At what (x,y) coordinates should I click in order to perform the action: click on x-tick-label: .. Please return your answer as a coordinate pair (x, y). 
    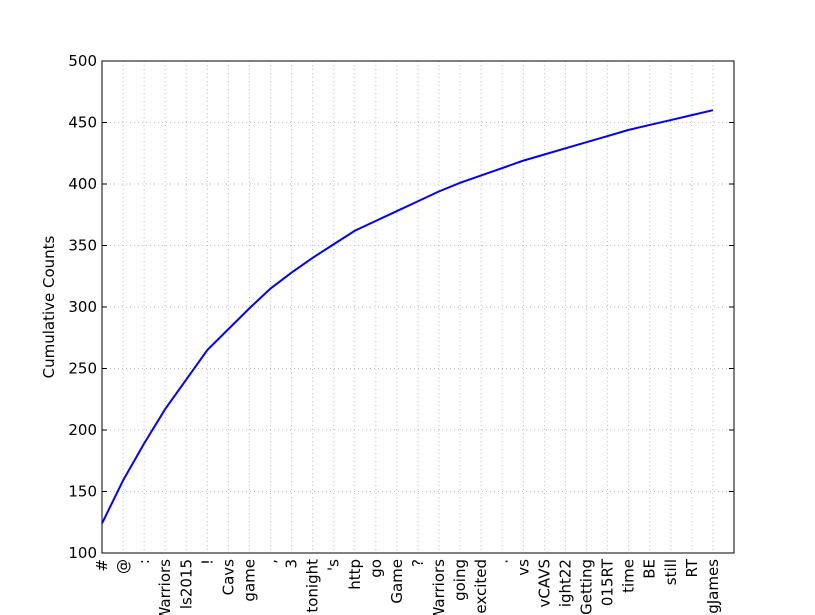
    Looking at the image, I should click on (502, 561).